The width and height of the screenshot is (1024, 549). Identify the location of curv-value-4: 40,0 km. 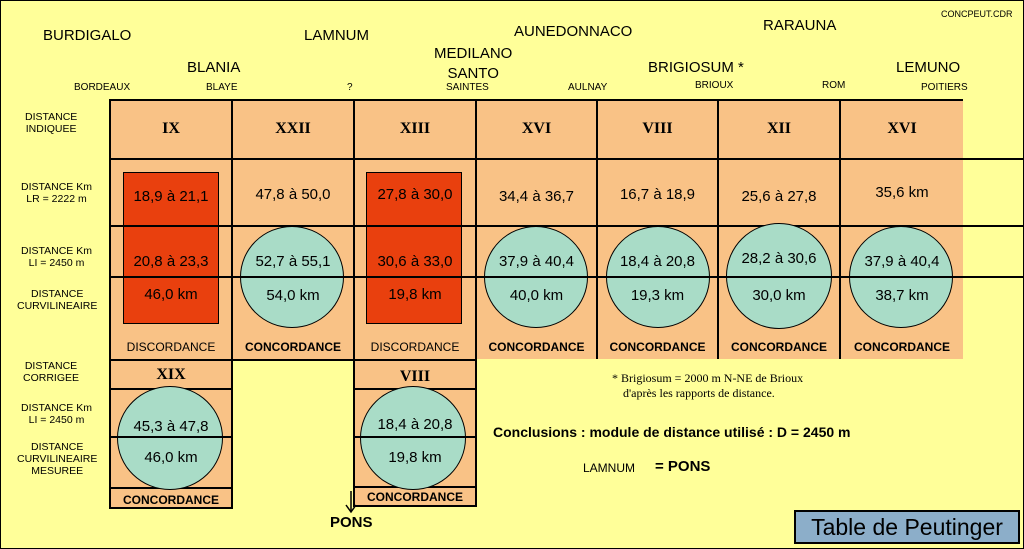
(536, 295).